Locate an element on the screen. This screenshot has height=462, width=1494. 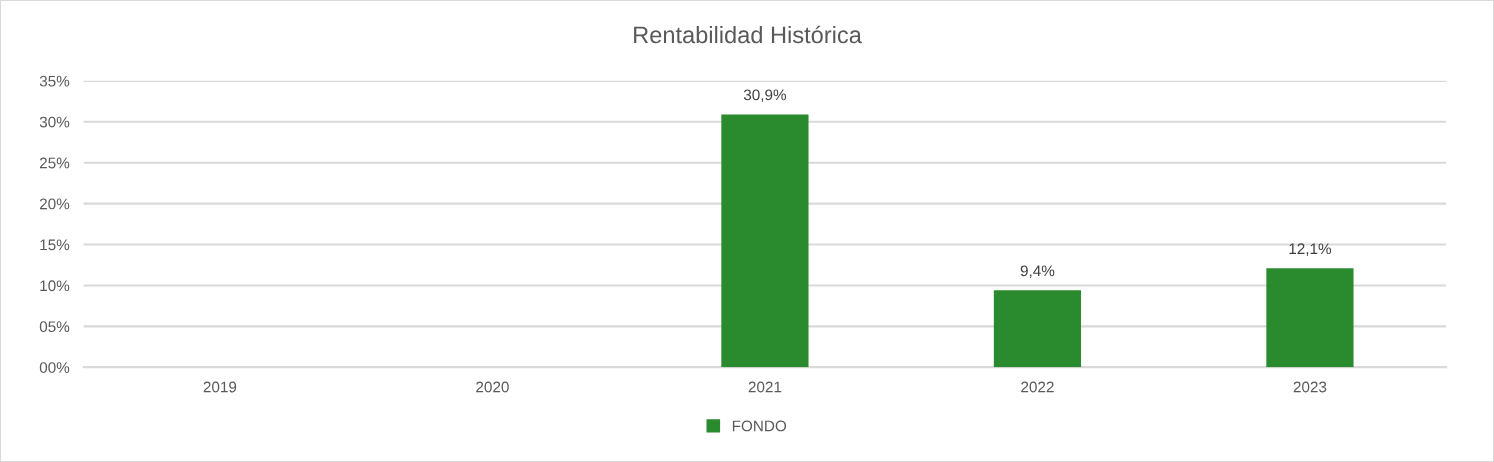
data-label: 9,4% is located at coordinates (1037, 272).